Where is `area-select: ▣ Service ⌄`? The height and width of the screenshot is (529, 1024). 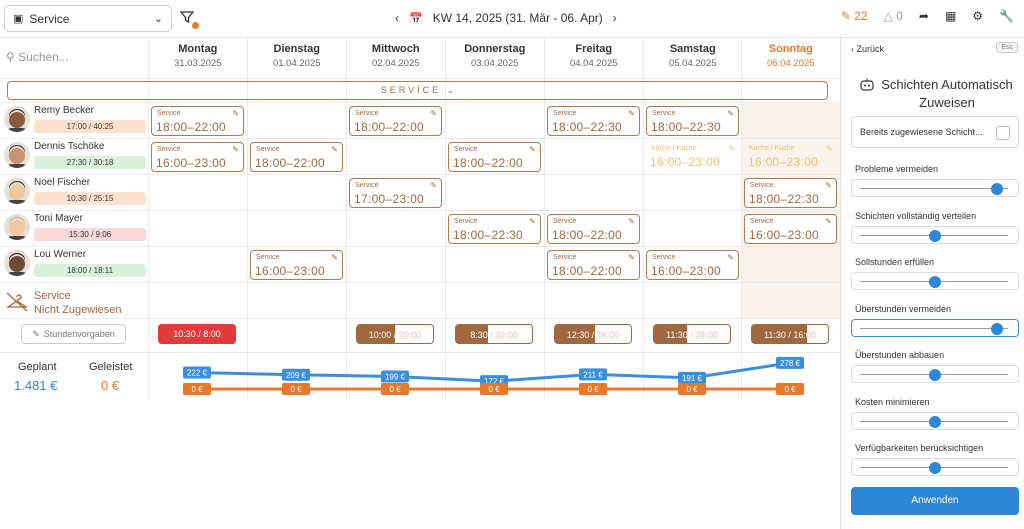 area-select: ▣ Service ⌄ is located at coordinates (88, 18).